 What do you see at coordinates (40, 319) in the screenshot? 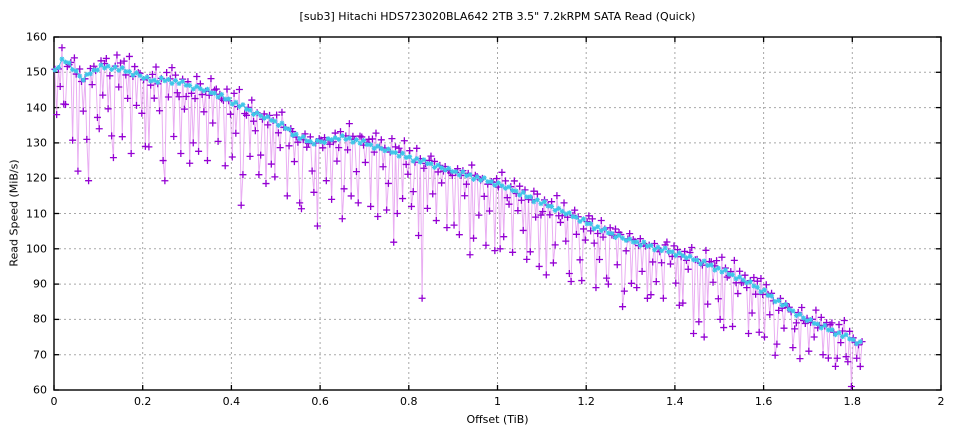
I see `y-tick-label: 80` at bounding box center [40, 319].